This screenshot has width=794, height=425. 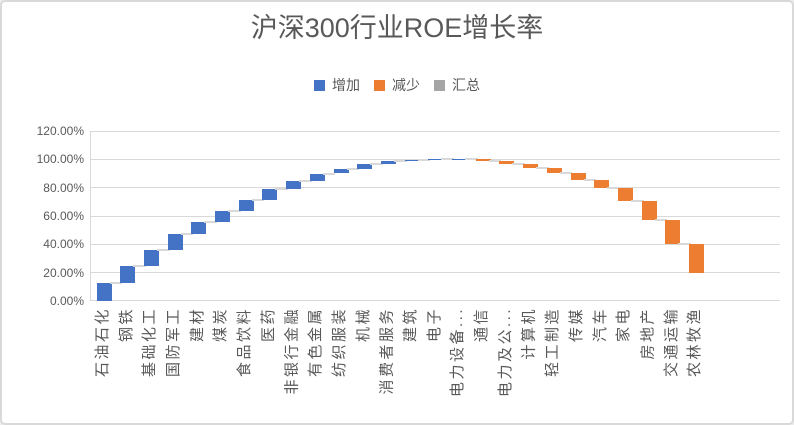 What do you see at coordinates (553, 342) in the screenshot?
I see `x-axis-label: 轻工制造` at bounding box center [553, 342].